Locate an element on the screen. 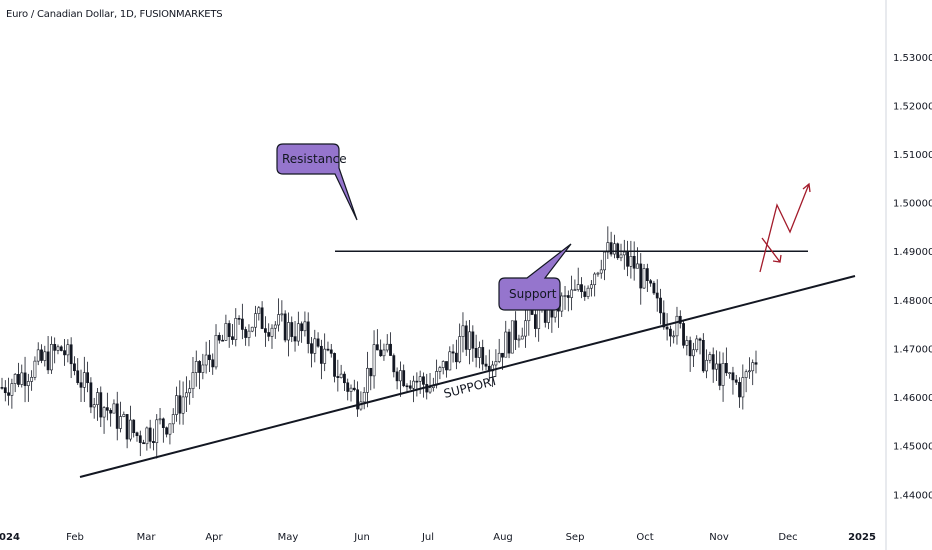 This screenshot has width=932, height=550. projection-arrow-up is located at coordinates (784, 228).